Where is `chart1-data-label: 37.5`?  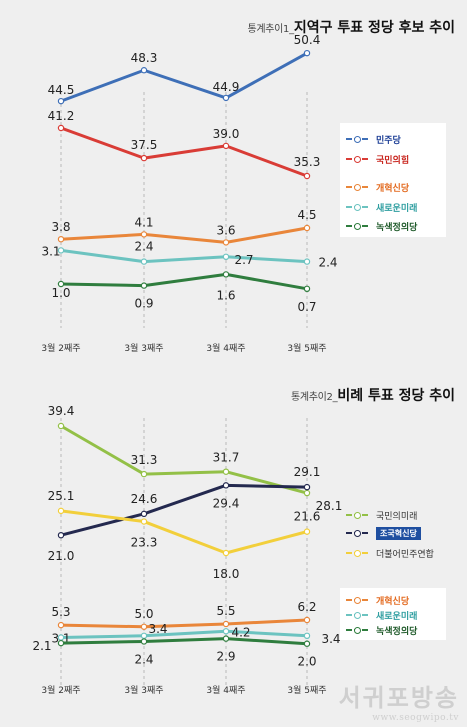
chart1-data-label: 37.5 is located at coordinates (144, 145).